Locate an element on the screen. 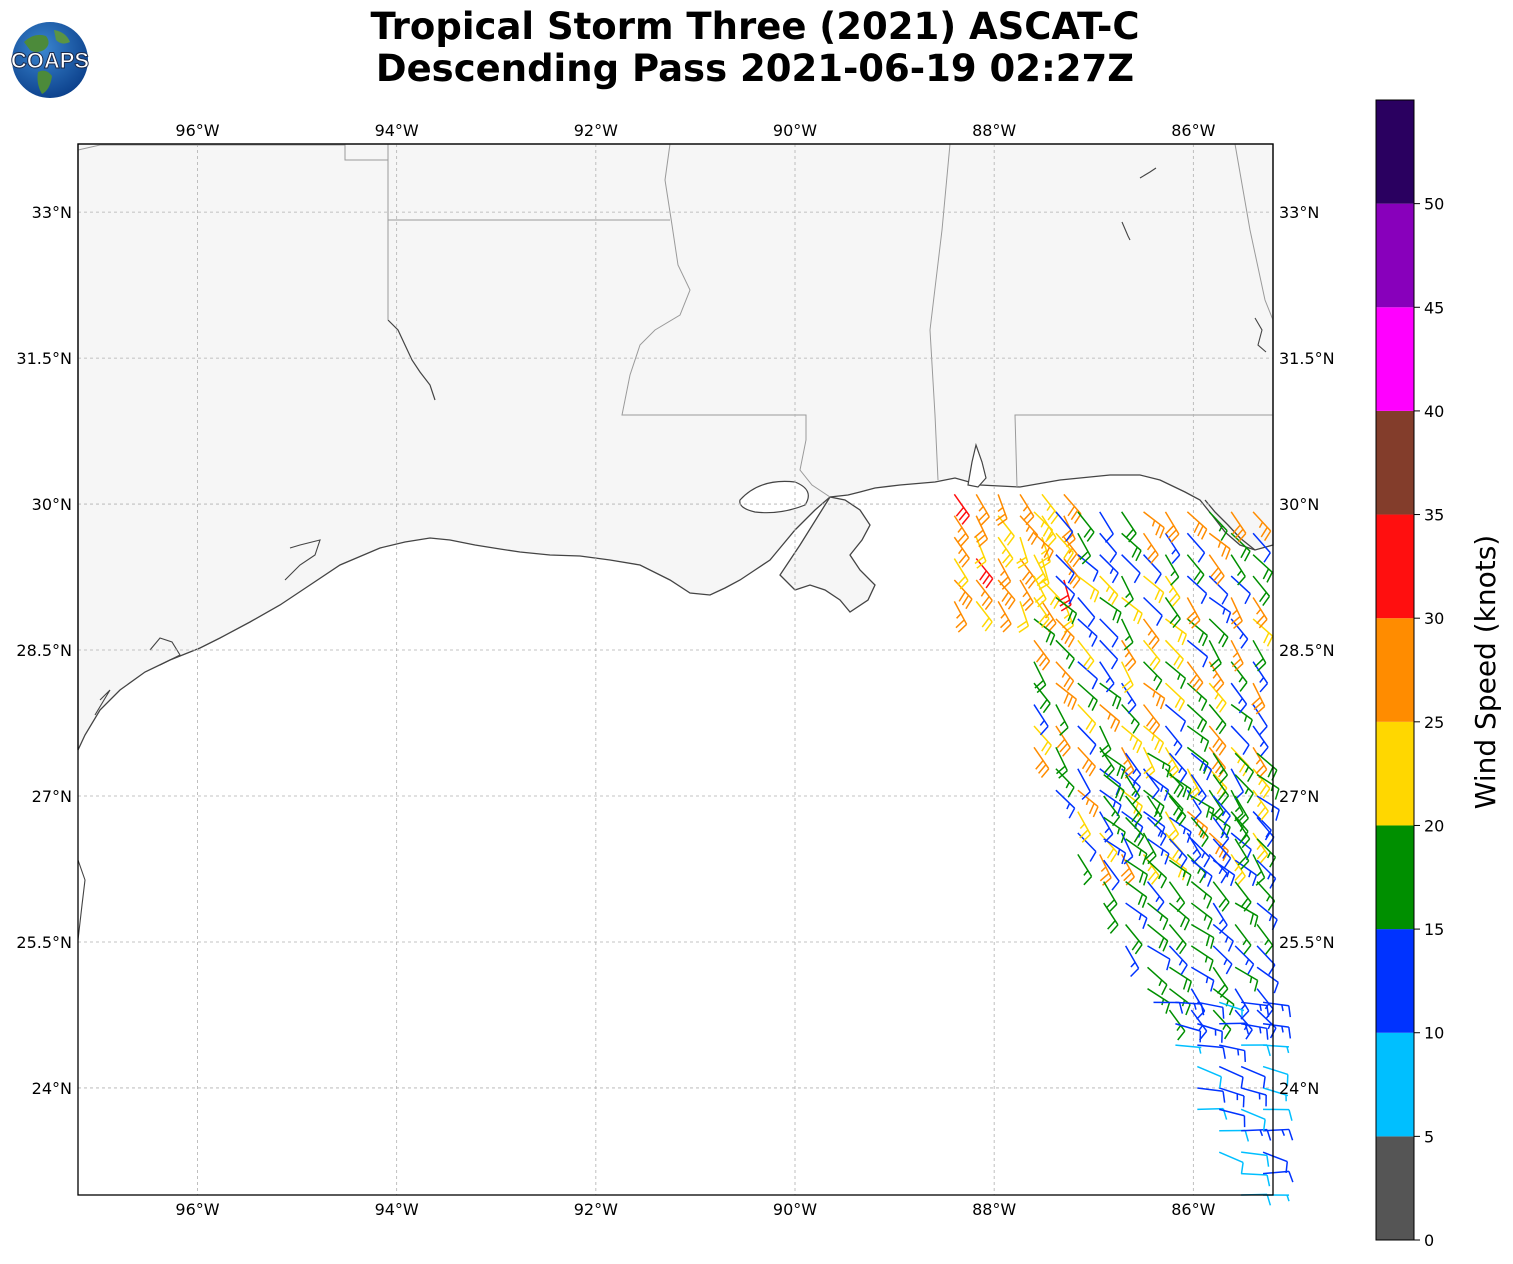 The image size is (1513, 1264). lat-ticks-right: 33°N 31.5°N 30°N 28.5°N 27°N 25.5°N 24°N is located at coordinates (1307, 650).